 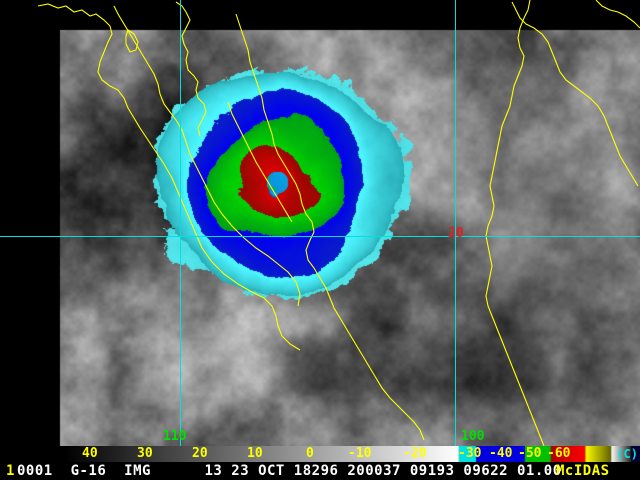 What do you see at coordinates (575, 94) in the screenshot?
I see `mexico-east-coast-path` at bounding box center [575, 94].